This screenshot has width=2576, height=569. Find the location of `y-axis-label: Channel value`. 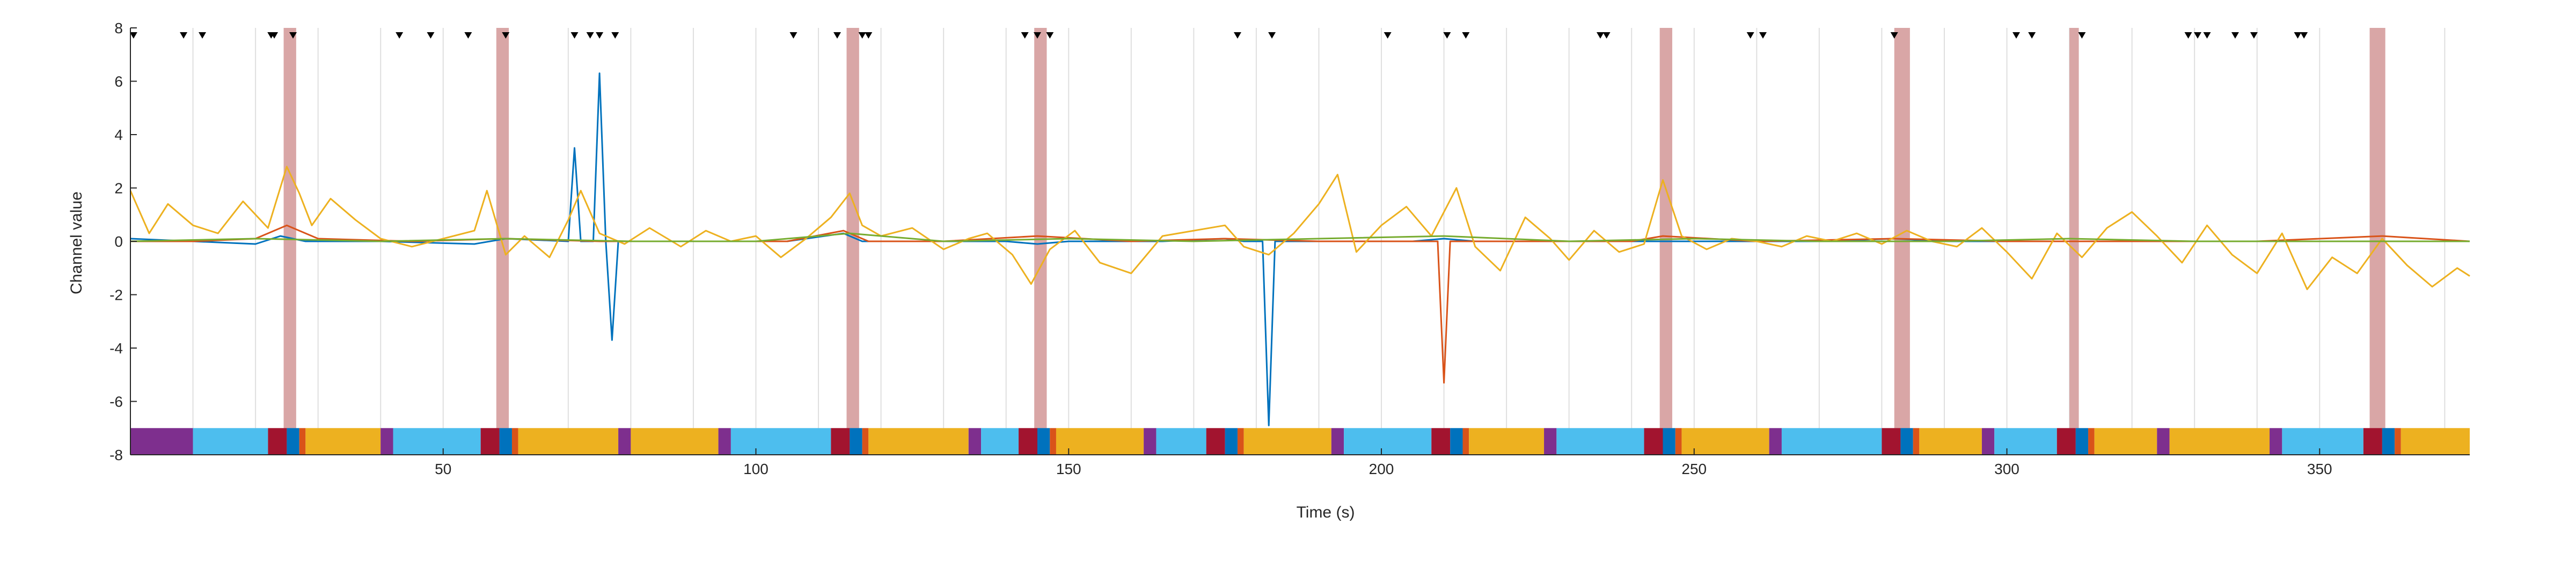

y-axis-label: Channel value is located at coordinates (76, 243).